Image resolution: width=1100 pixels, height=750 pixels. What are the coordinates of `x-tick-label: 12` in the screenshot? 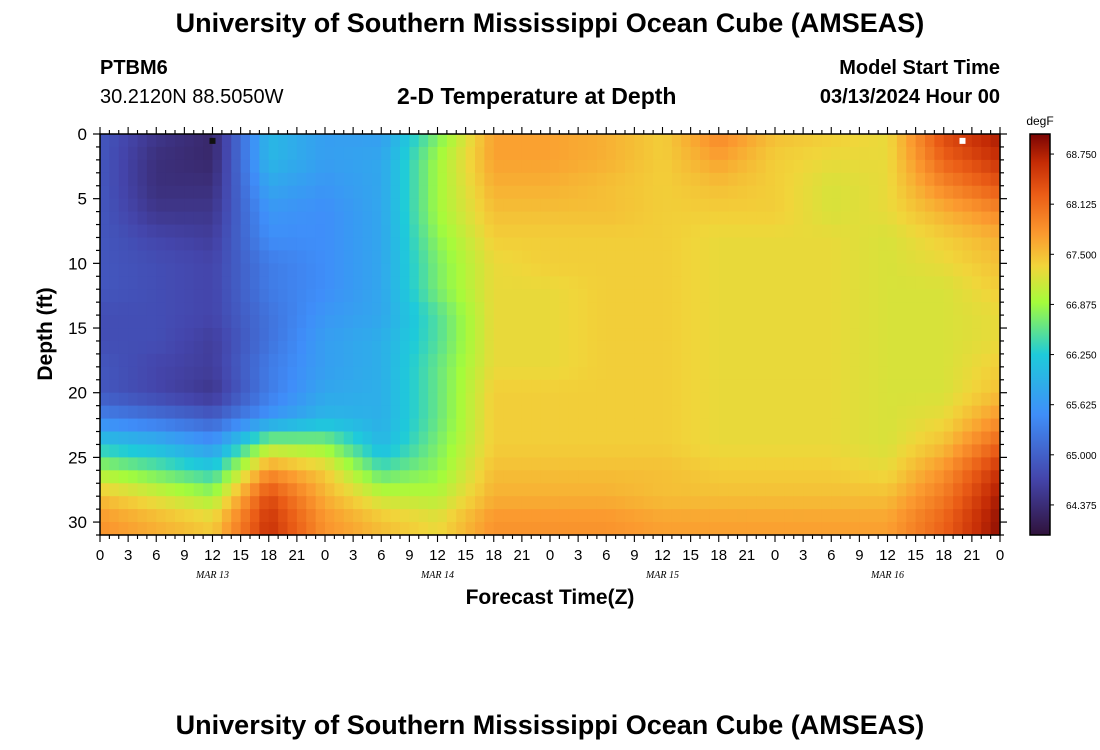 It's located at (212, 555).